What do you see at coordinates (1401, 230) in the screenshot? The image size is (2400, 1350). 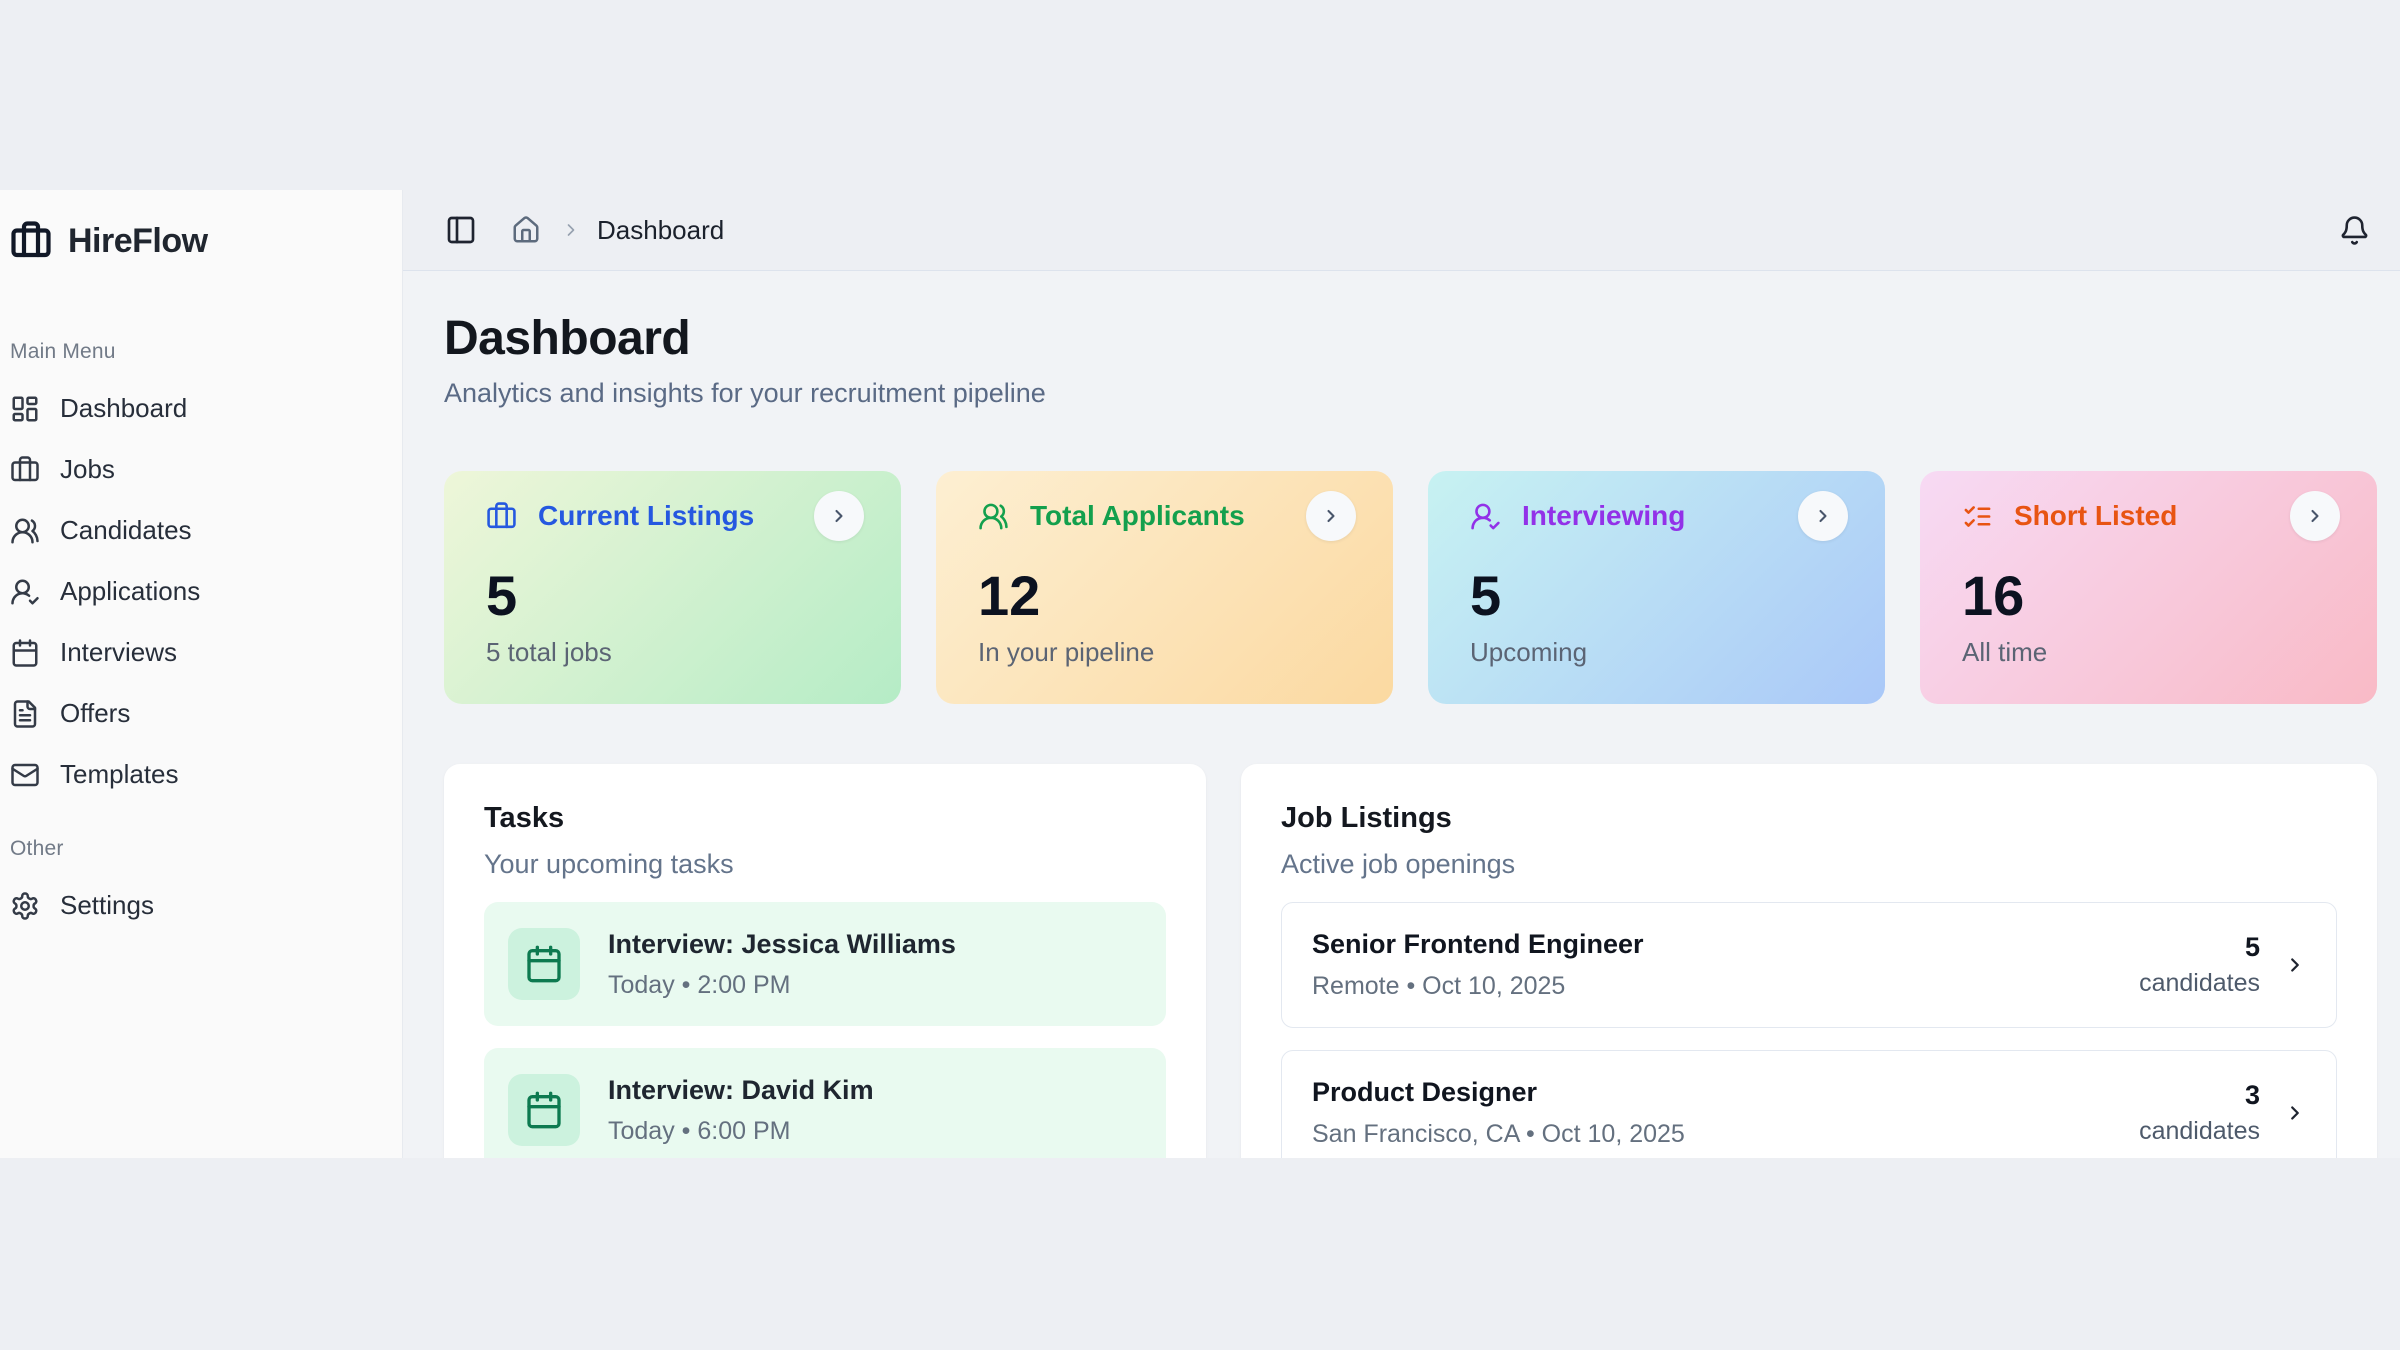 I see `topbar: Dashboard` at bounding box center [1401, 230].